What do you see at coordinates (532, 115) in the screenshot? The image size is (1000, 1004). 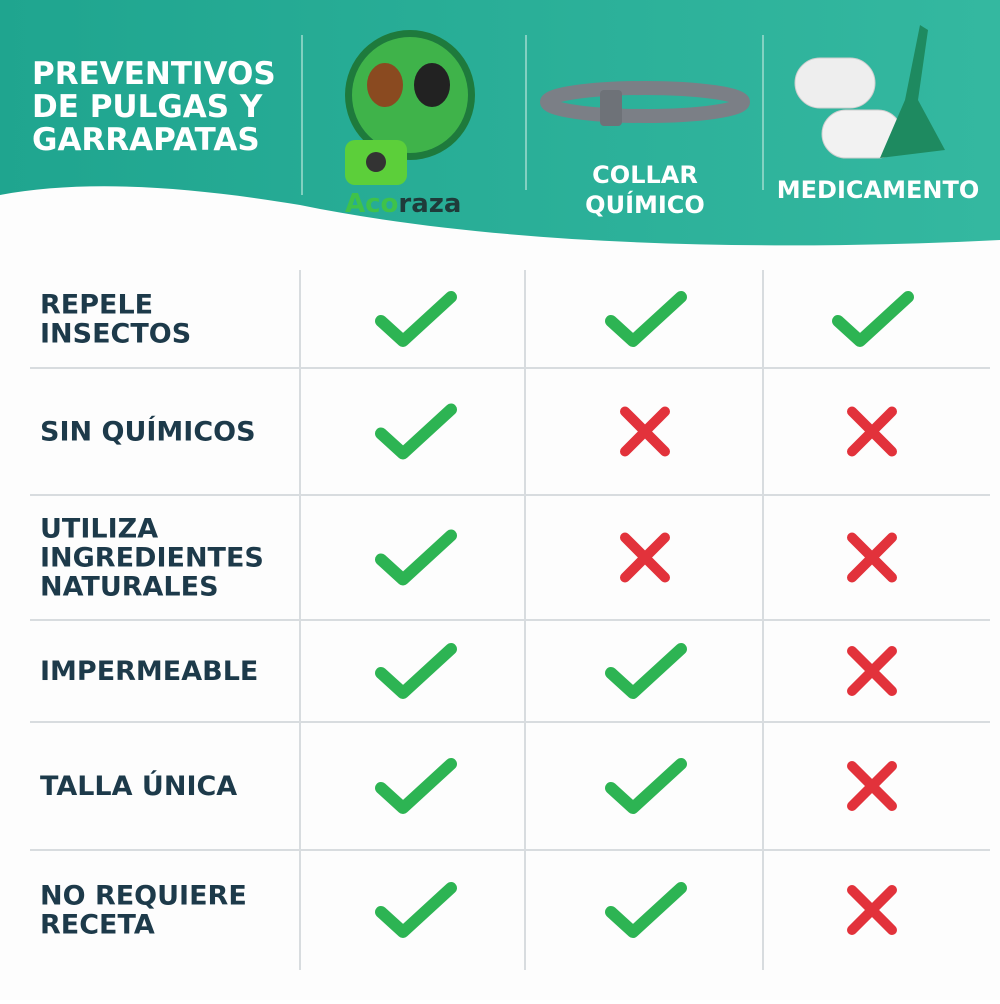 I see `header-dividers` at bounding box center [532, 115].